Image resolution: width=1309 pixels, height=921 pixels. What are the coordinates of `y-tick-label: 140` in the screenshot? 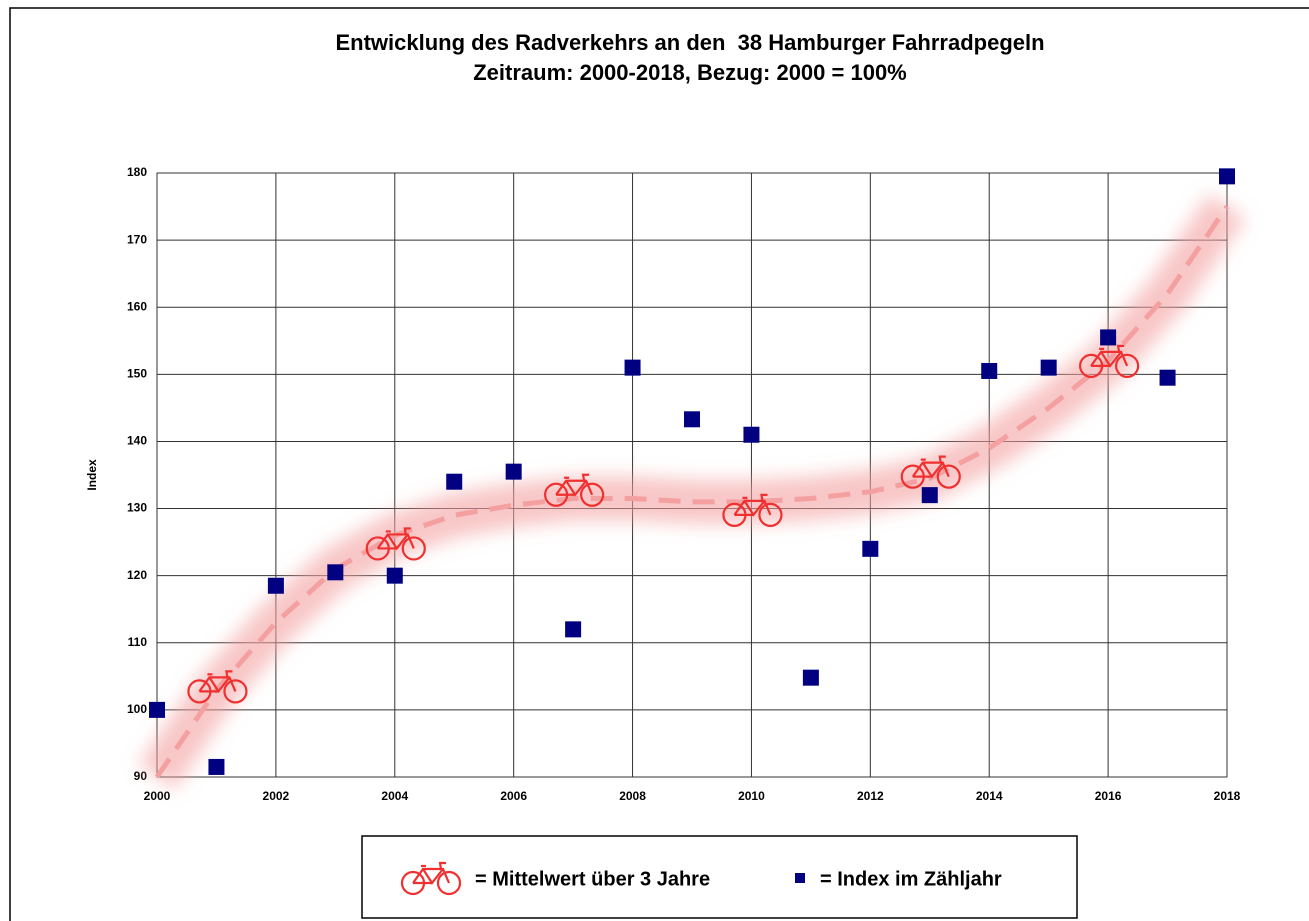 It's located at (137, 441).